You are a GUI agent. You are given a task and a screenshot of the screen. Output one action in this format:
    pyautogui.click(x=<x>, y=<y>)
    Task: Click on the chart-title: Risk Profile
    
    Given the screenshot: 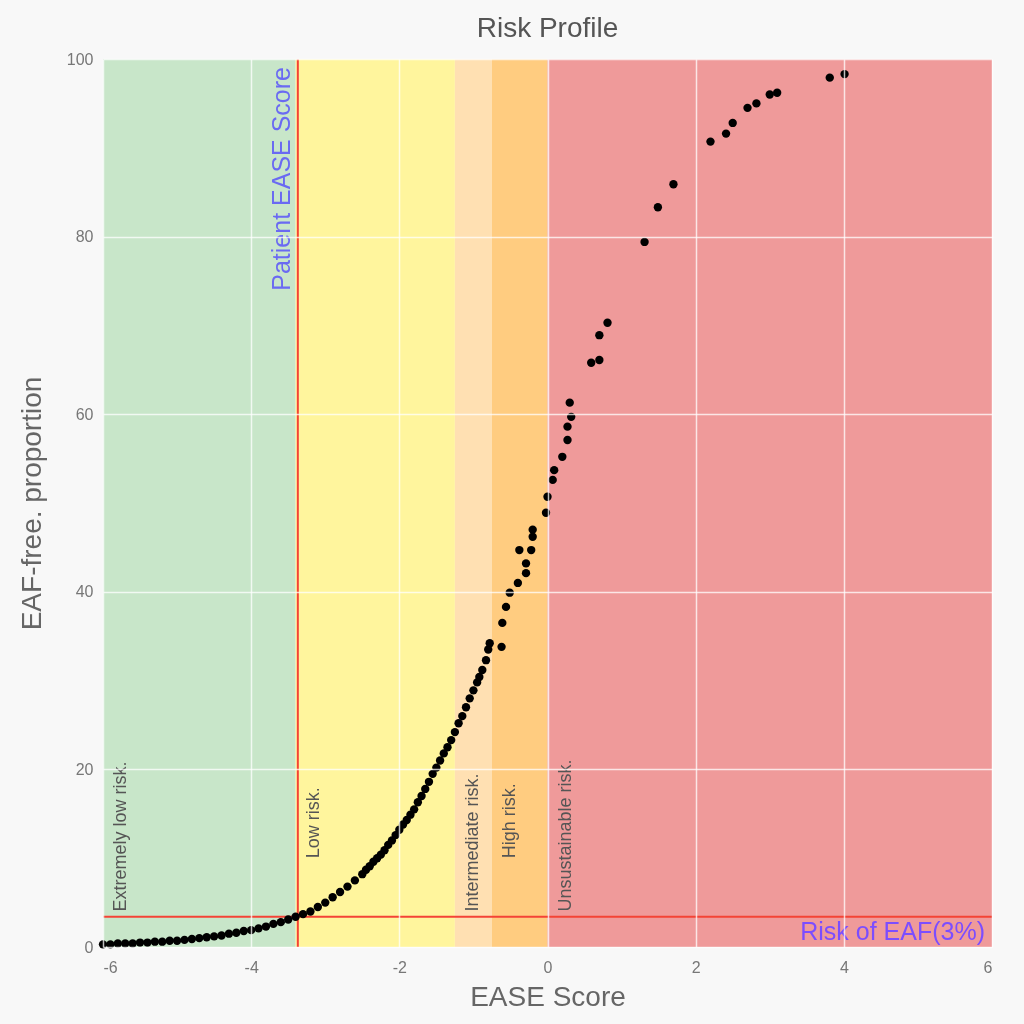 What is the action you would take?
    pyautogui.click(x=547, y=27)
    